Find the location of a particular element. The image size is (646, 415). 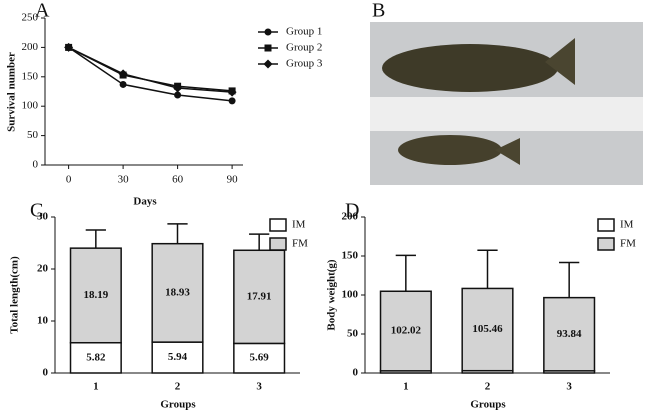

data-label: 18.93 is located at coordinates (177, 292).